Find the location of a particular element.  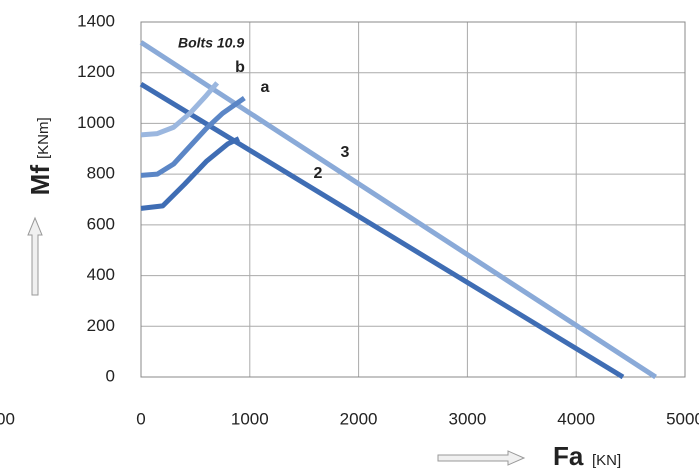

annotation: 00 is located at coordinates (7, 418).